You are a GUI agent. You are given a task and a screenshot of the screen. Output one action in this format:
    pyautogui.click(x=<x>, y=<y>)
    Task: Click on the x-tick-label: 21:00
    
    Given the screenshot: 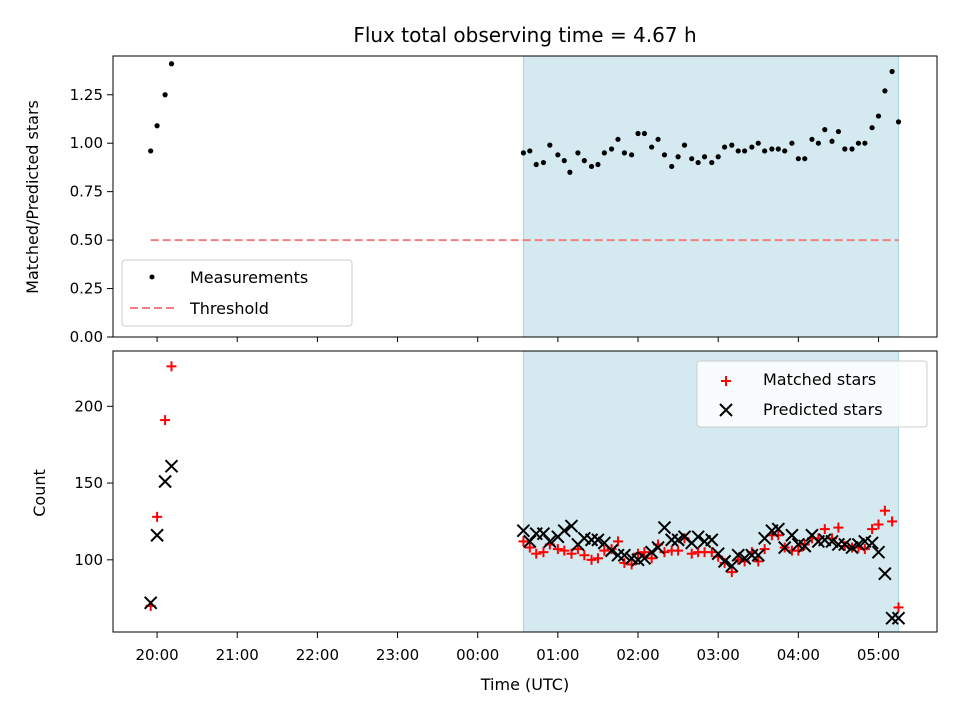 What is the action you would take?
    pyautogui.click(x=237, y=655)
    